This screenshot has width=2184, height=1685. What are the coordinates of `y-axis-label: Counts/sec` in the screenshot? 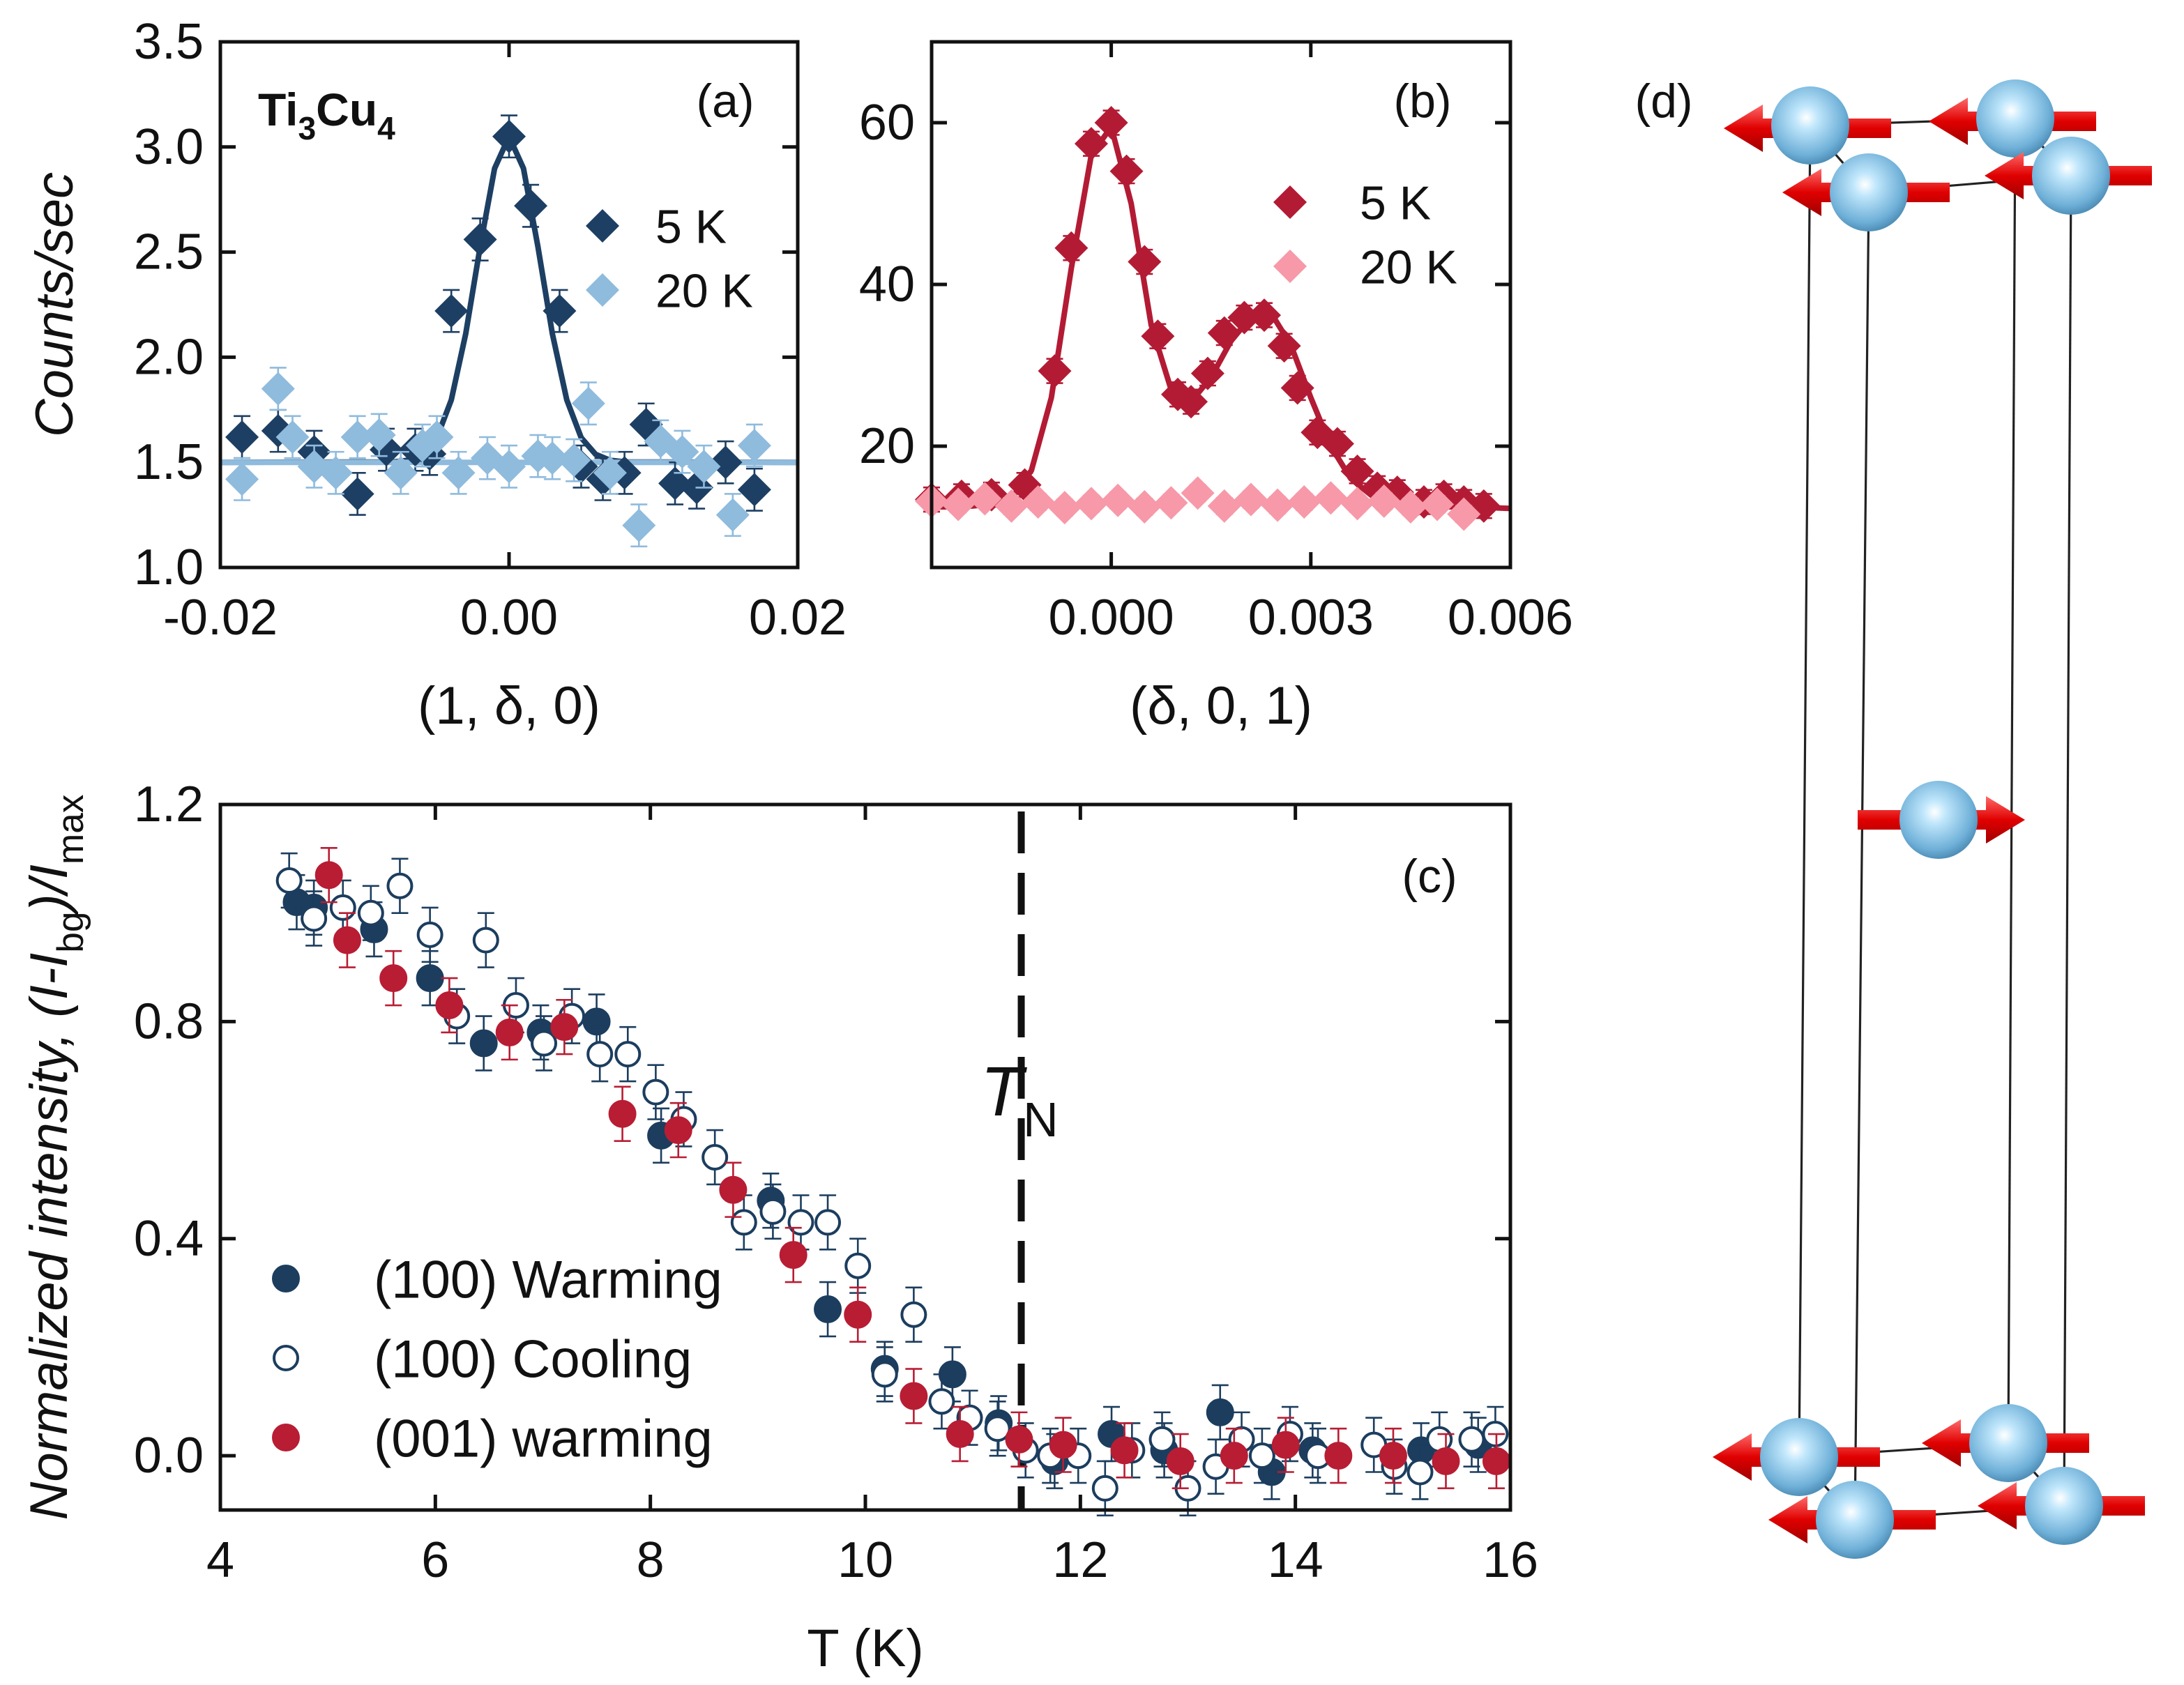 It's located at (54, 304).